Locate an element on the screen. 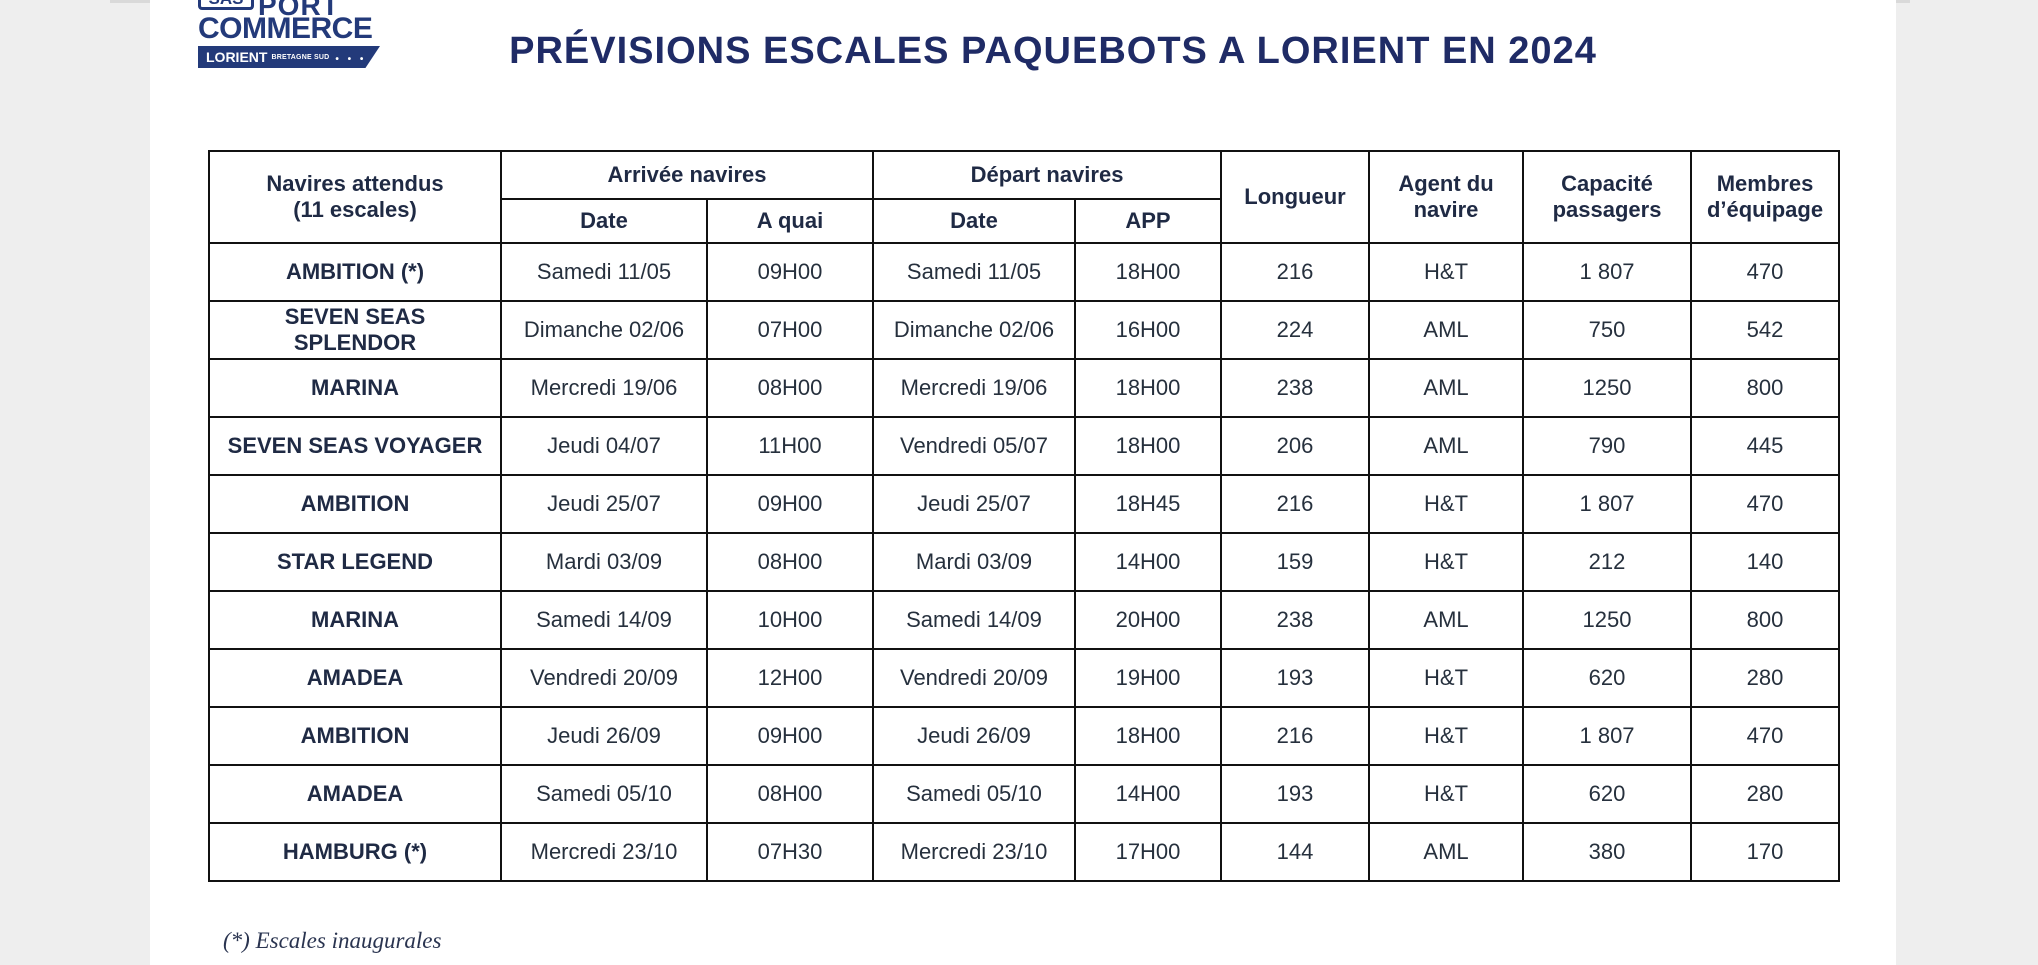  ship-name-cell: AMADEA is located at coordinates (355, 678).